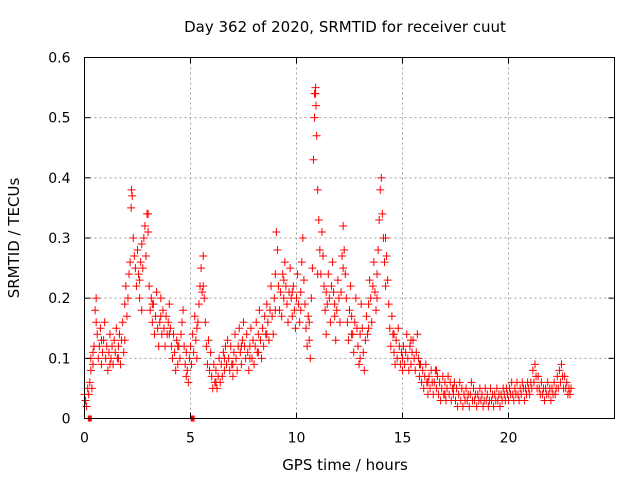 The width and height of the screenshot is (640, 480). What do you see at coordinates (84, 439) in the screenshot?
I see `x-tick-label: 0` at bounding box center [84, 439].